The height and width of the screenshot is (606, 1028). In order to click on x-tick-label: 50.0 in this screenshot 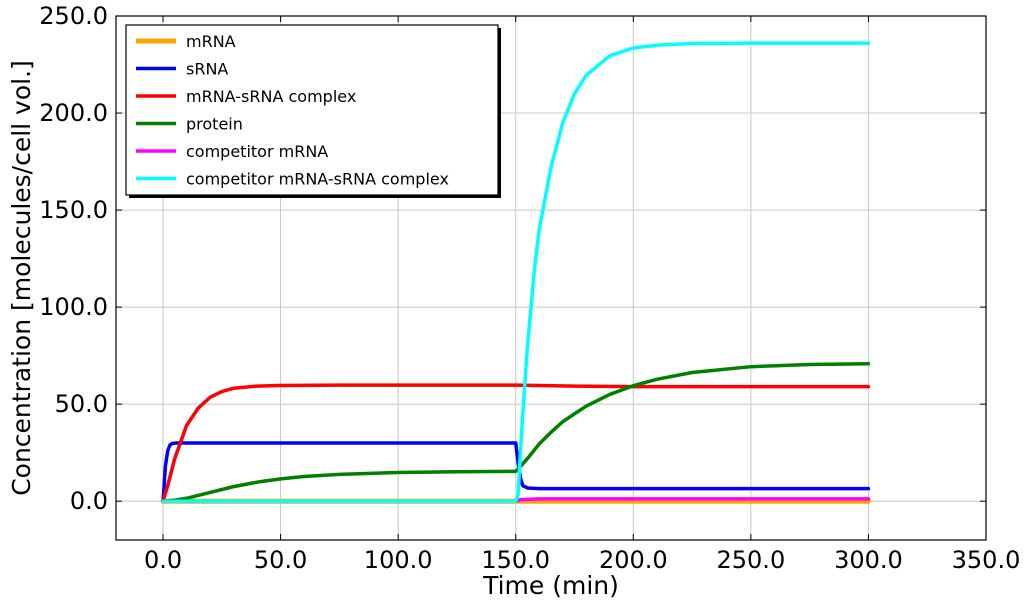, I will do `click(280, 560)`.